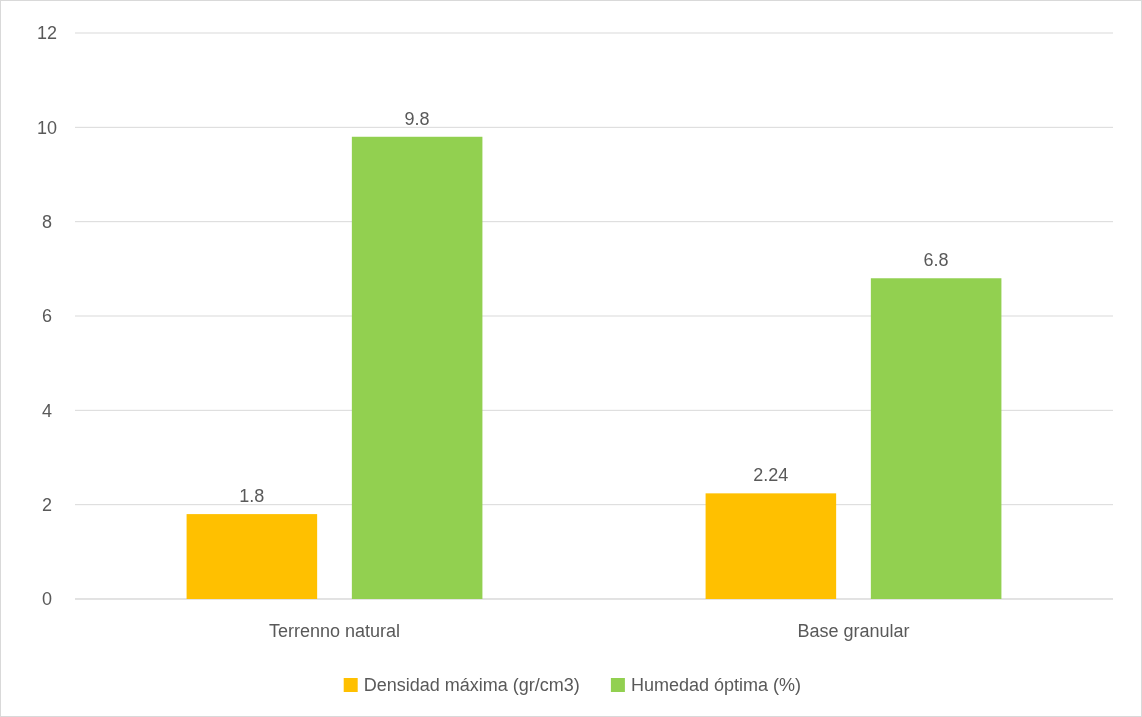  I want to click on data-label: 2.24, so click(771, 475).